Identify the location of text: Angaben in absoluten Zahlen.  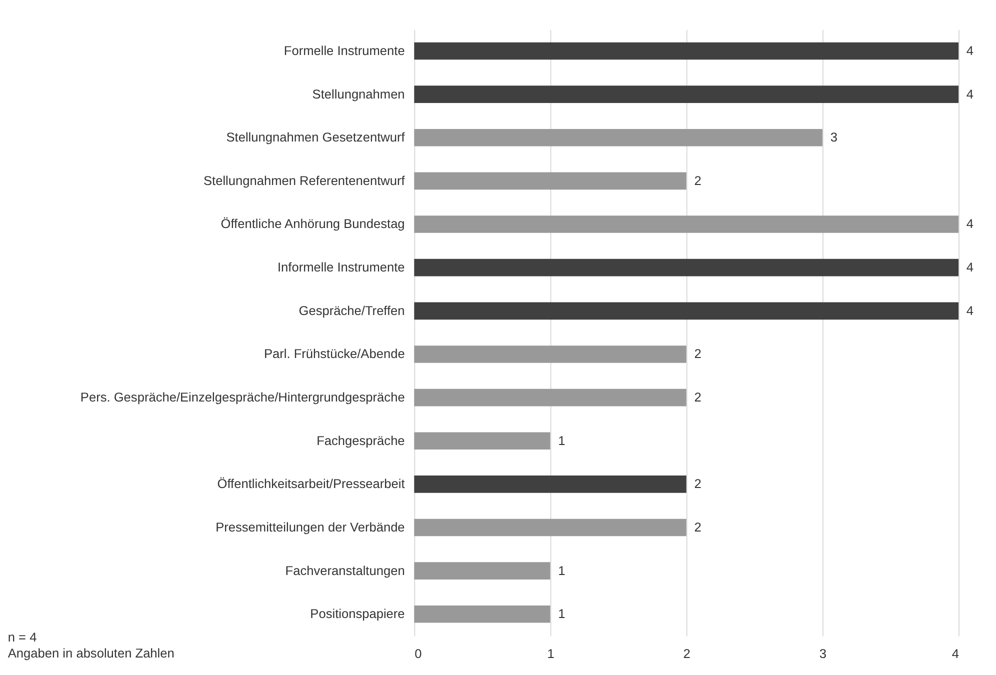
(91, 653).